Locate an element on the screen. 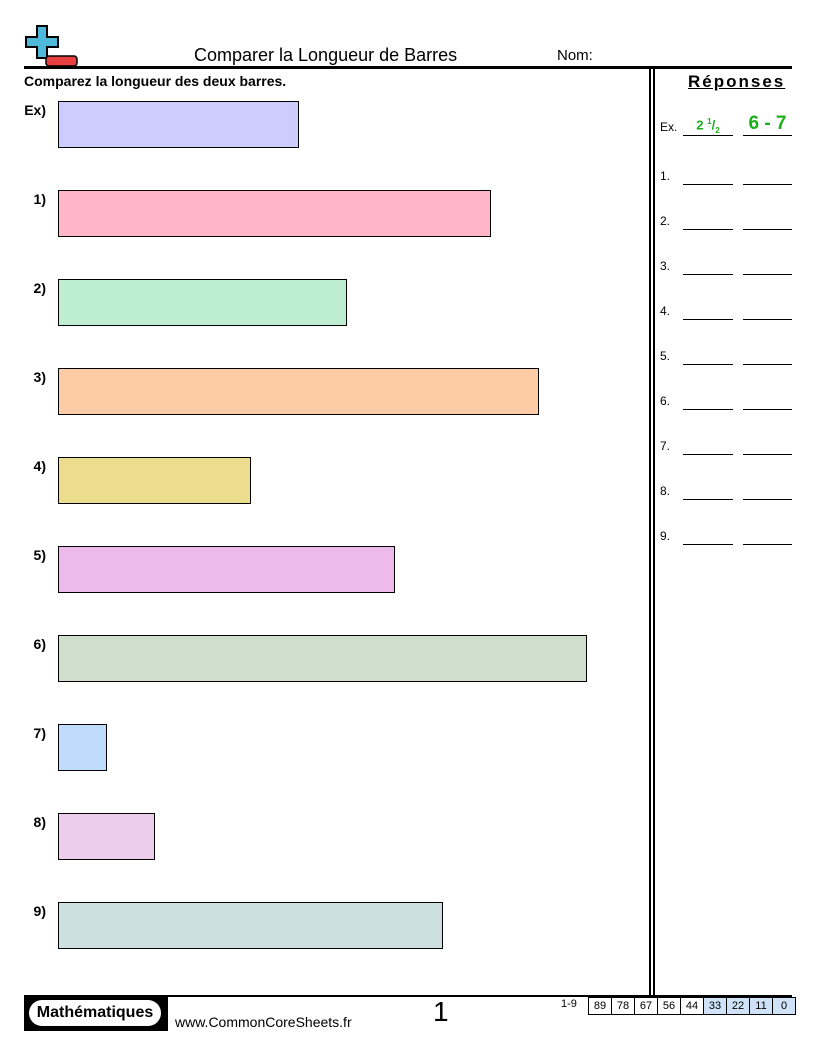  score-cell: 11 is located at coordinates (760, 1006).